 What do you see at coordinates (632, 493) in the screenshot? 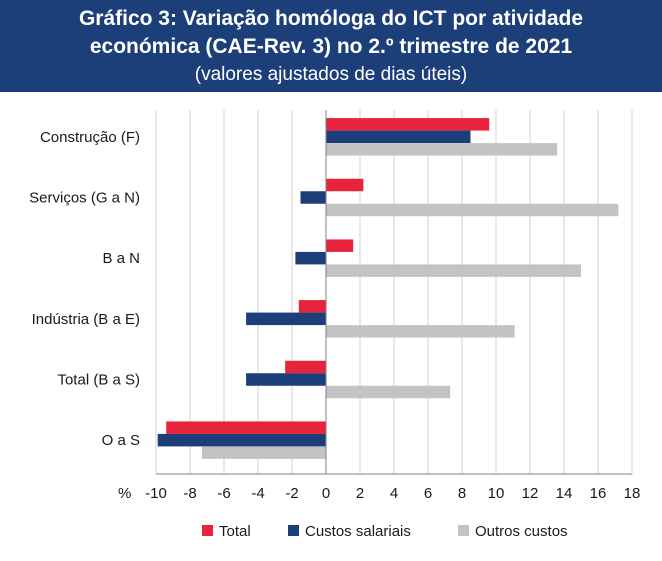
I see `x-tick-label: 18` at bounding box center [632, 493].